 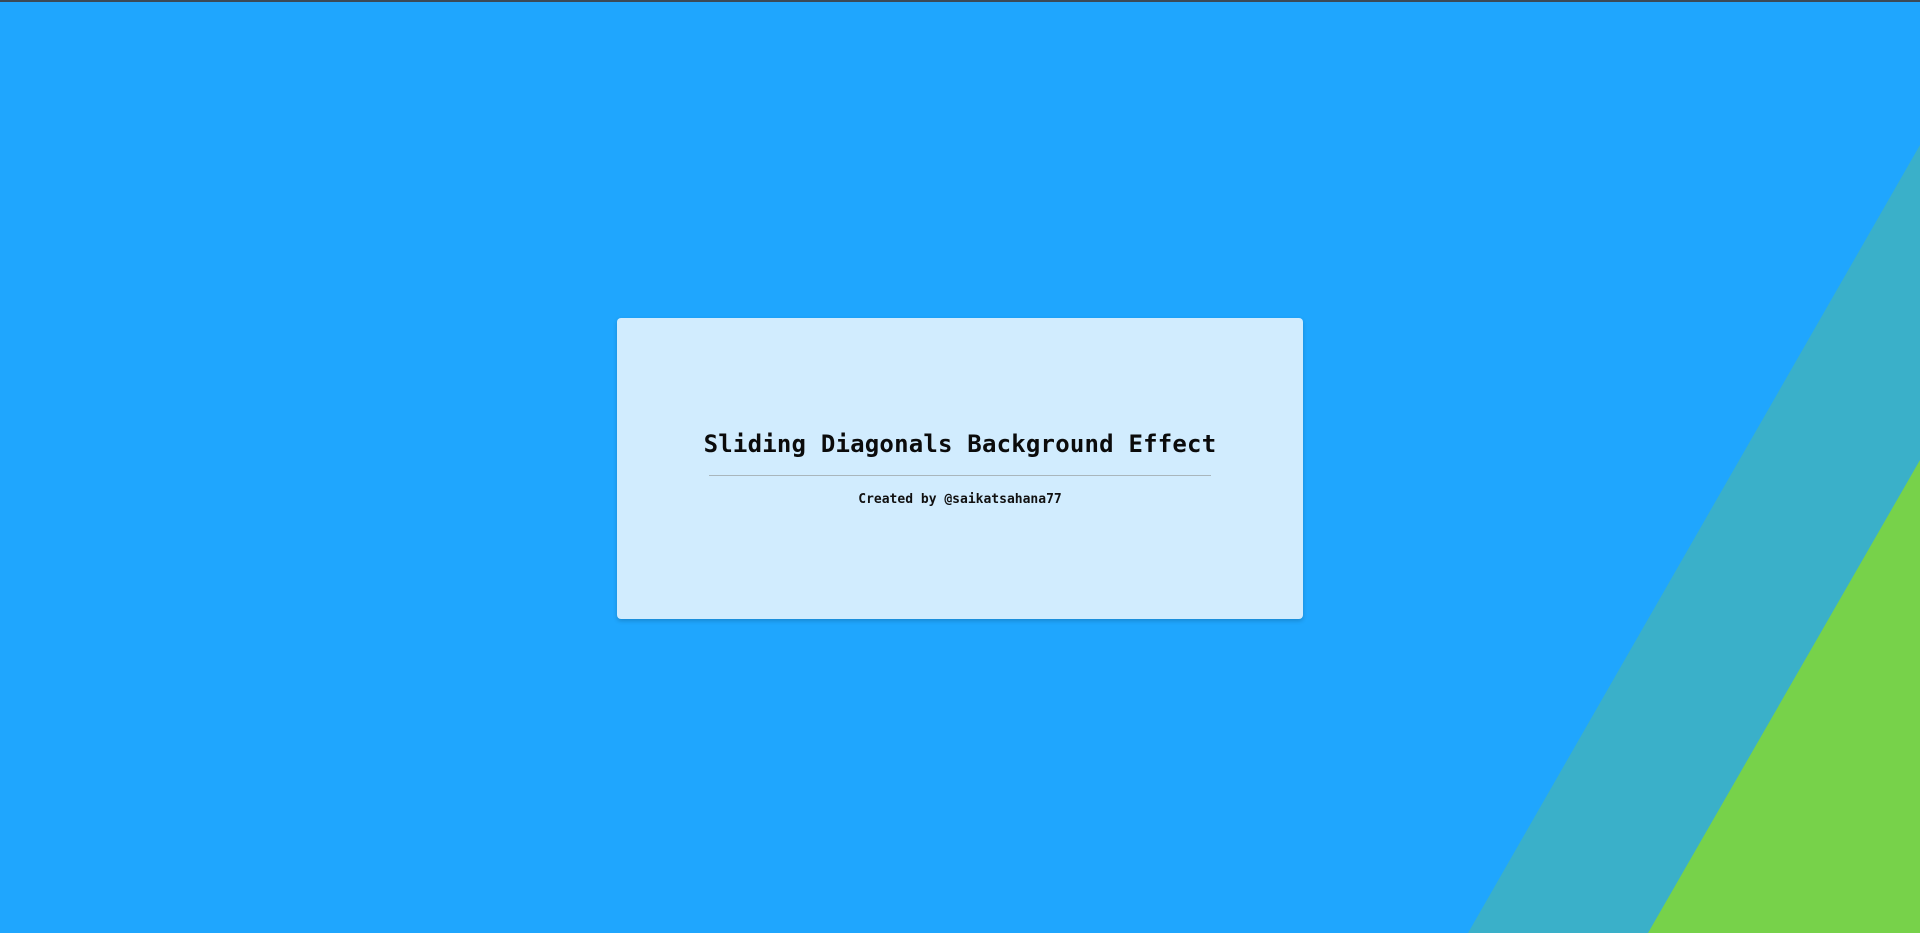 I want to click on browser-top-edge, so click(x=960, y=1).